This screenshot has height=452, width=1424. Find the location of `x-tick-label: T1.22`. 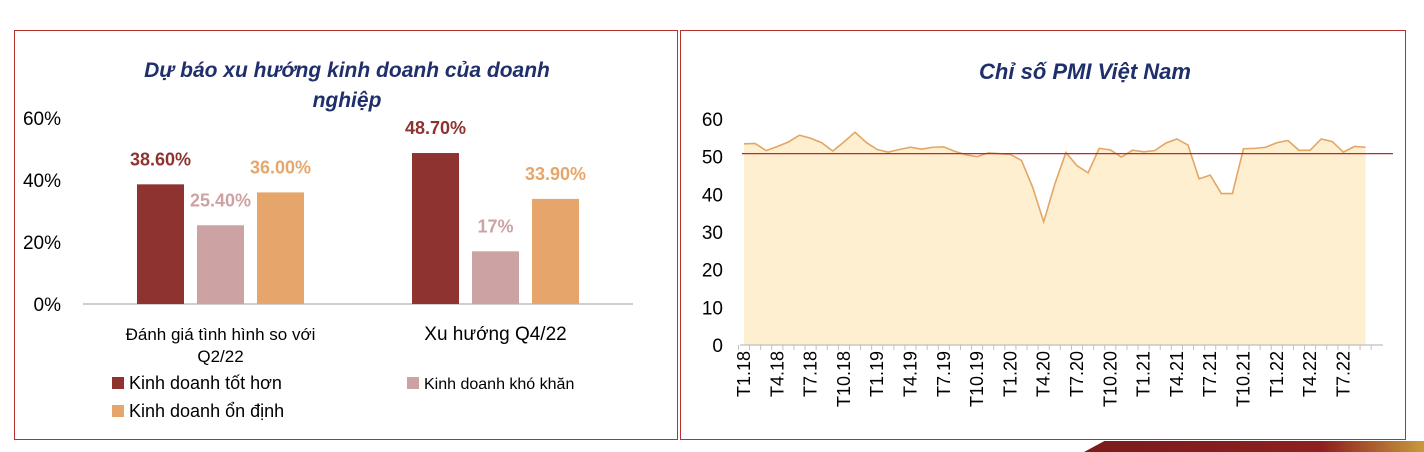

x-tick-label: T1.22 is located at coordinates (1277, 374).